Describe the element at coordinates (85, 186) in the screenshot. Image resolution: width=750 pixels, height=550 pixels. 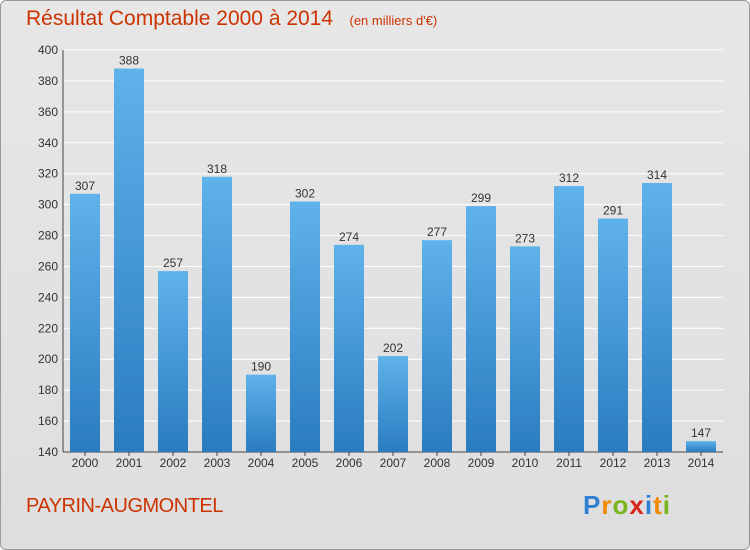
I see `data-label: 307` at that location.